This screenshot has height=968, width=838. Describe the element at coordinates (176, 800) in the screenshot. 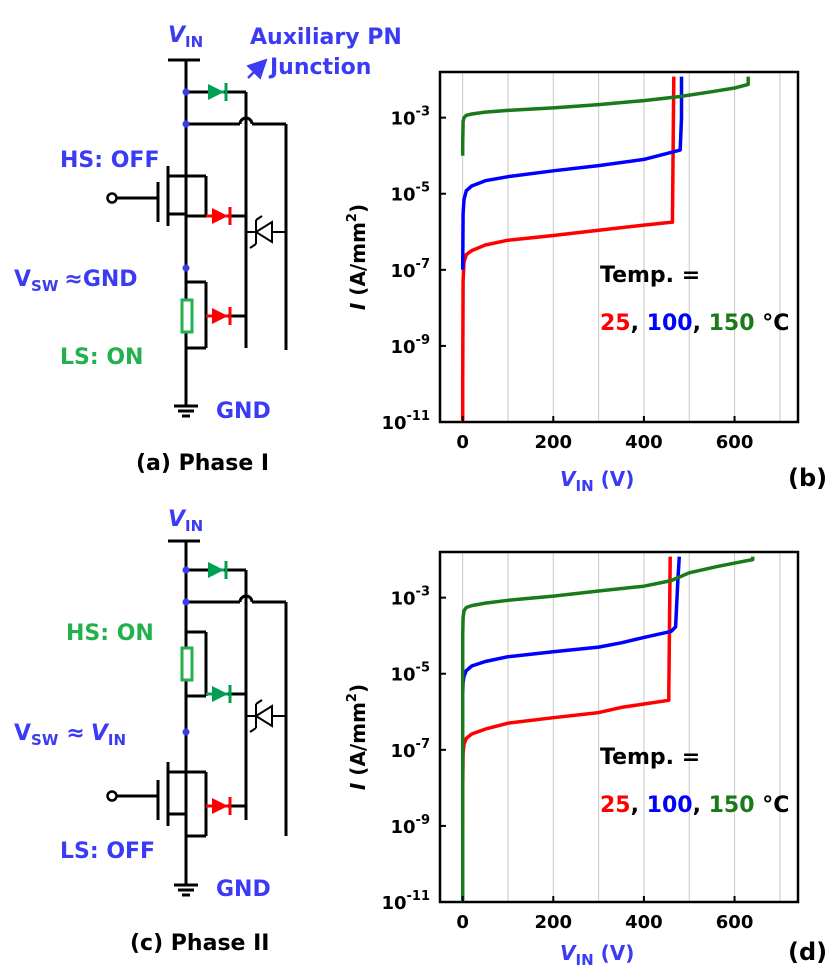

I see `ls-mosfet` at that location.